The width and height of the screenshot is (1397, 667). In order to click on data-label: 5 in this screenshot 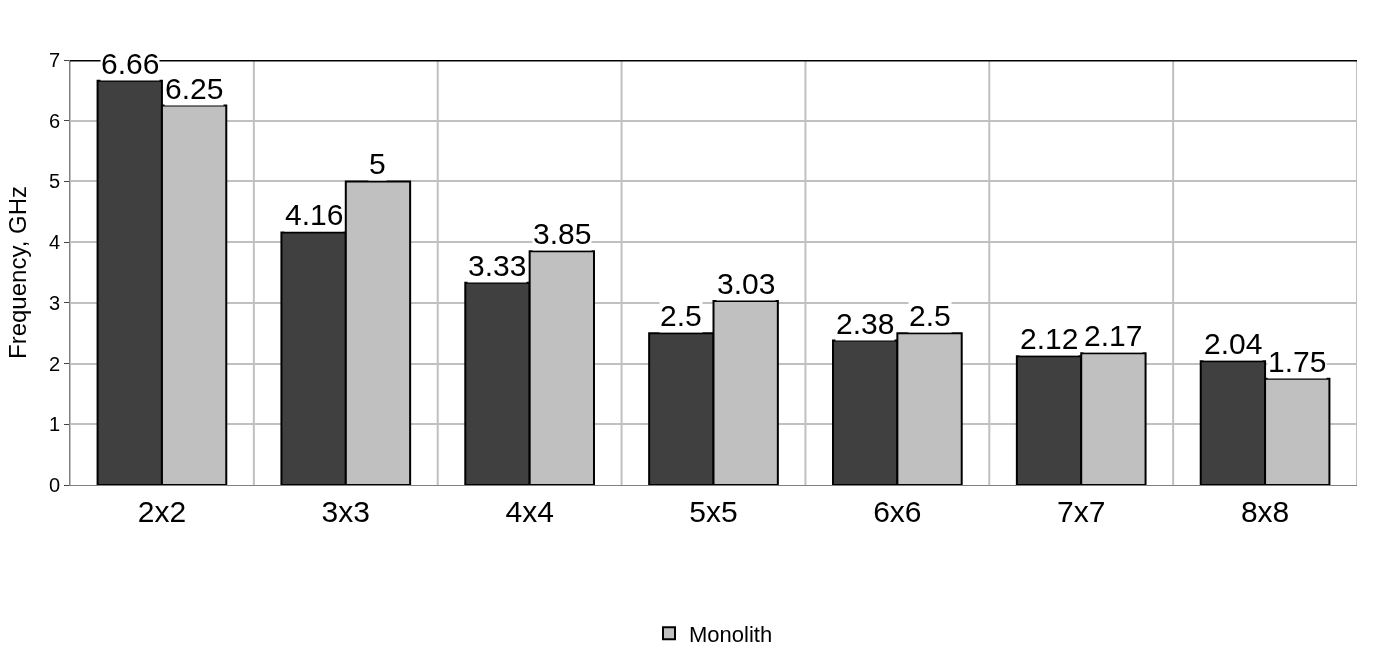, I will do `click(377, 163)`.